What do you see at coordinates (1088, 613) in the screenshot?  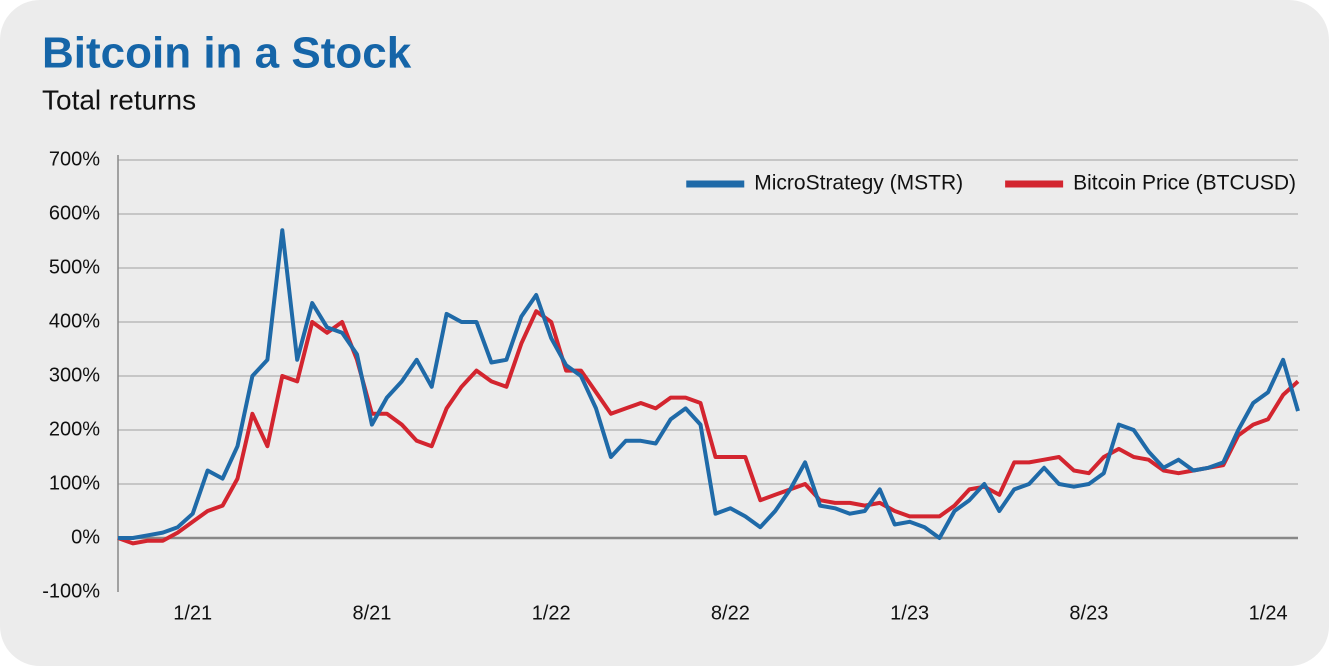 I see `x-tick-label: 8/23` at bounding box center [1088, 613].